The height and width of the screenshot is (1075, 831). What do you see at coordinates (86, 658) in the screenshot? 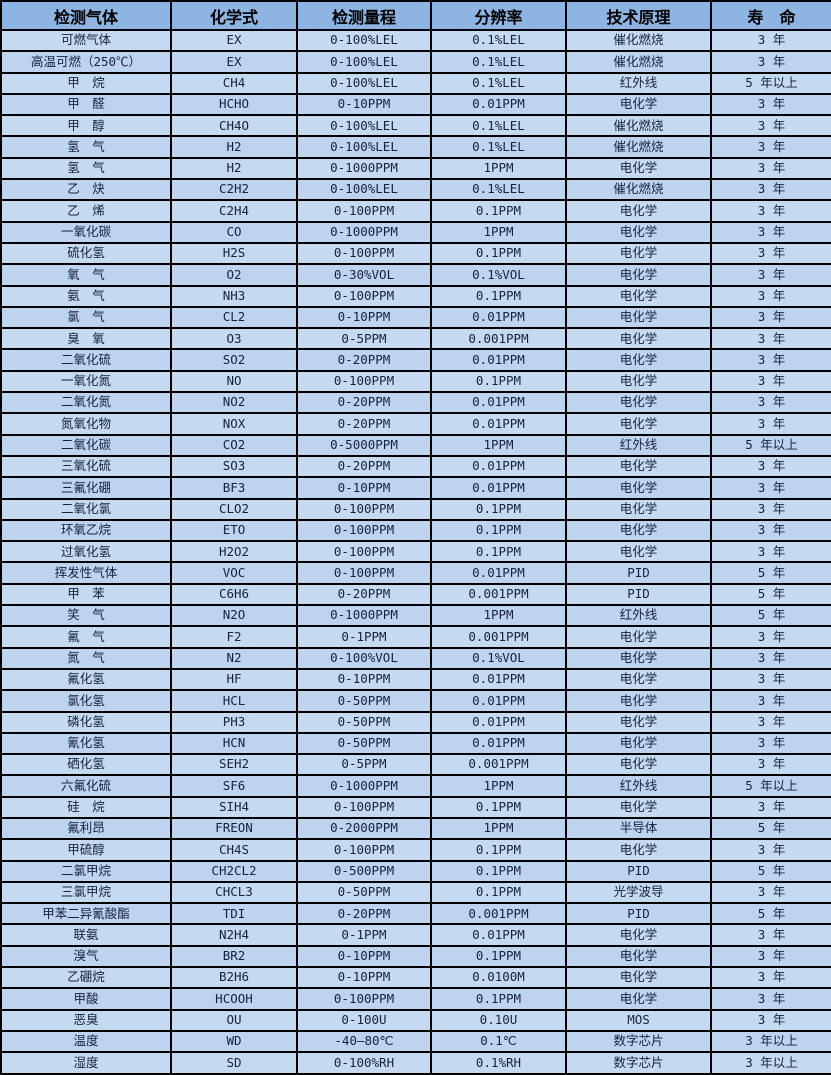
I see `table-cell: 氮 气` at bounding box center [86, 658].